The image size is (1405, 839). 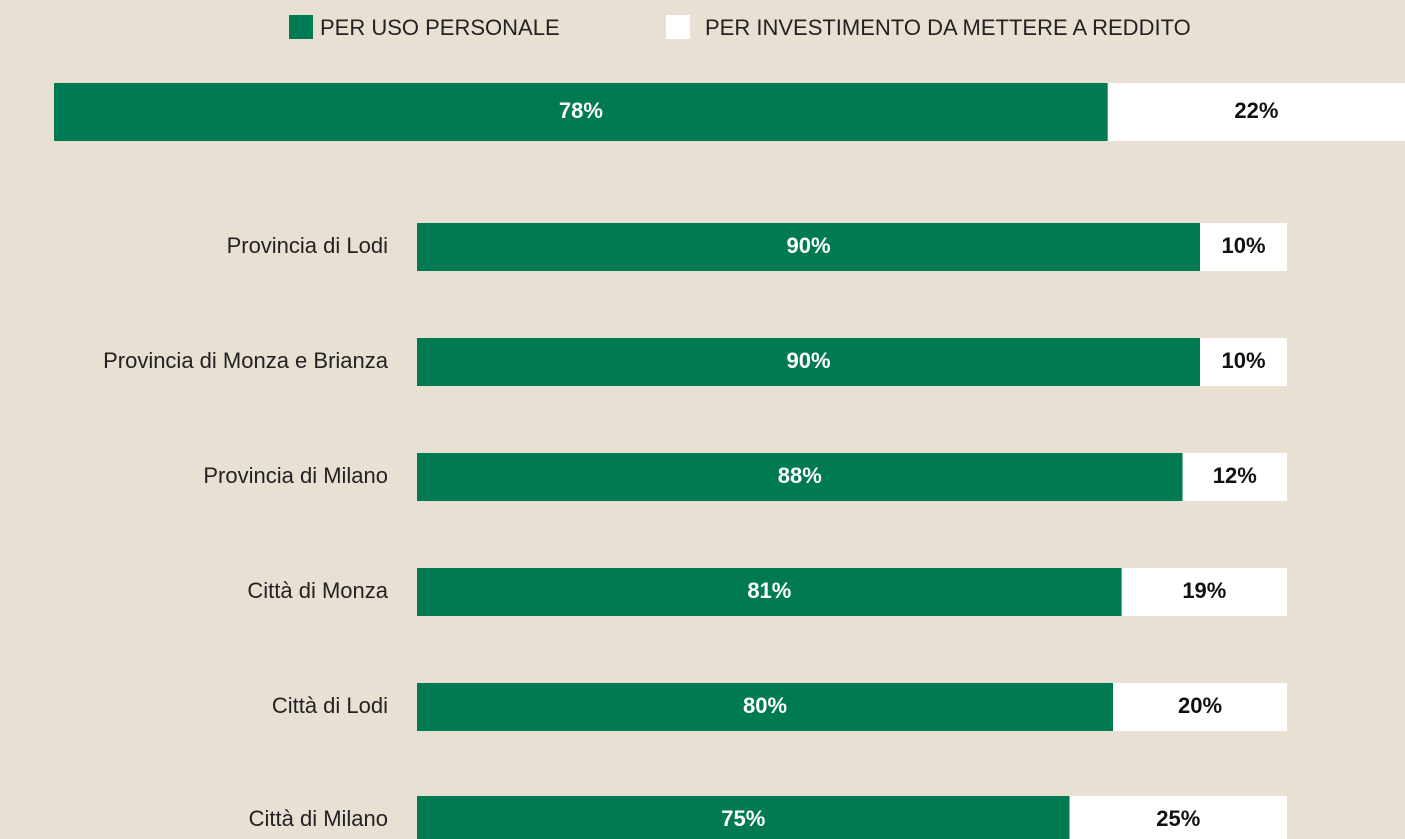 What do you see at coordinates (318, 818) in the screenshot?
I see `category-label: Città di Milano` at bounding box center [318, 818].